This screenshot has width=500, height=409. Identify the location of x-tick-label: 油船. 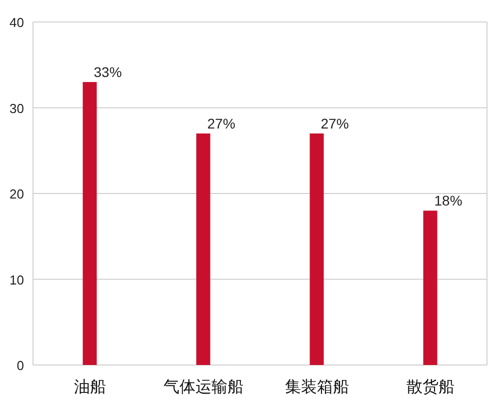
(90, 387).